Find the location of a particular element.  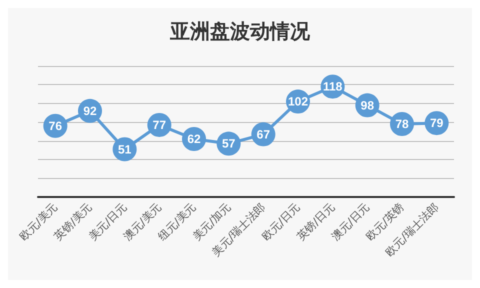

data-label: 92 is located at coordinates (90, 111).